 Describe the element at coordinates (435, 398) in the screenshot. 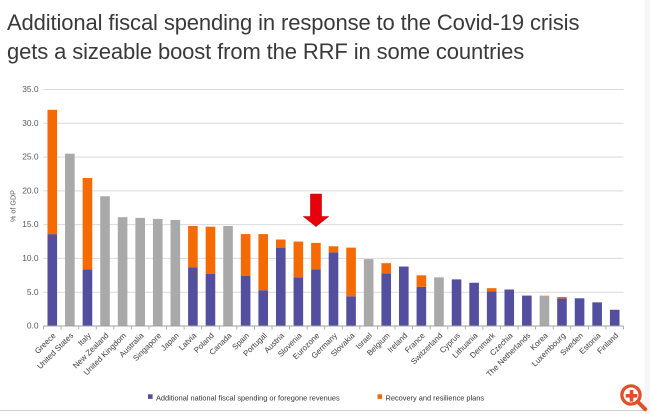

I see `svg-text: Recovery and resilience plans` at that location.